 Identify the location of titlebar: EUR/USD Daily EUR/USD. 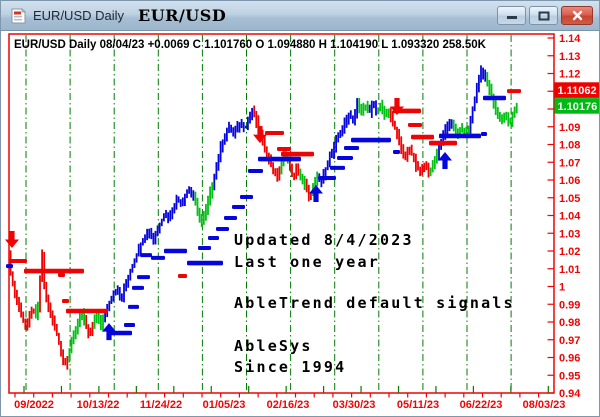
(300, 16).